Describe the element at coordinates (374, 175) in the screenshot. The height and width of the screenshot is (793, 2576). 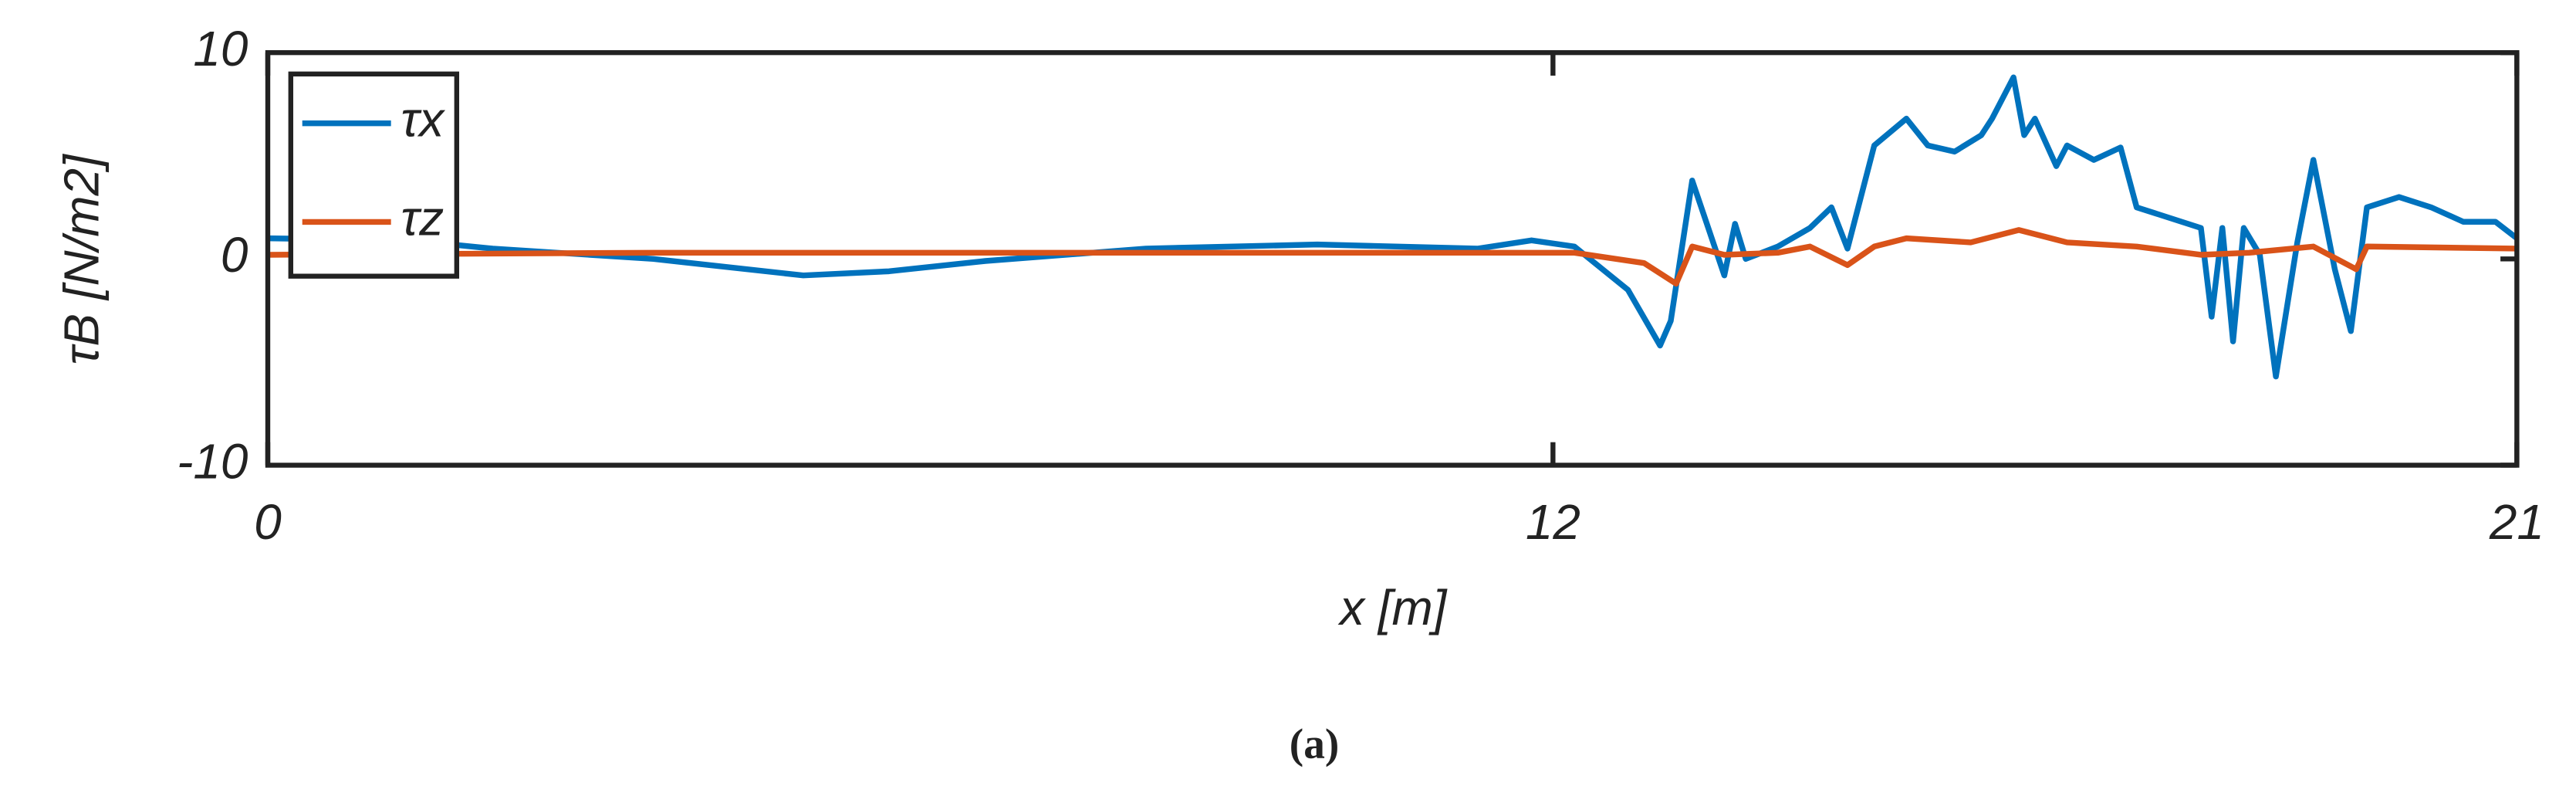
I see `legend-box` at that location.